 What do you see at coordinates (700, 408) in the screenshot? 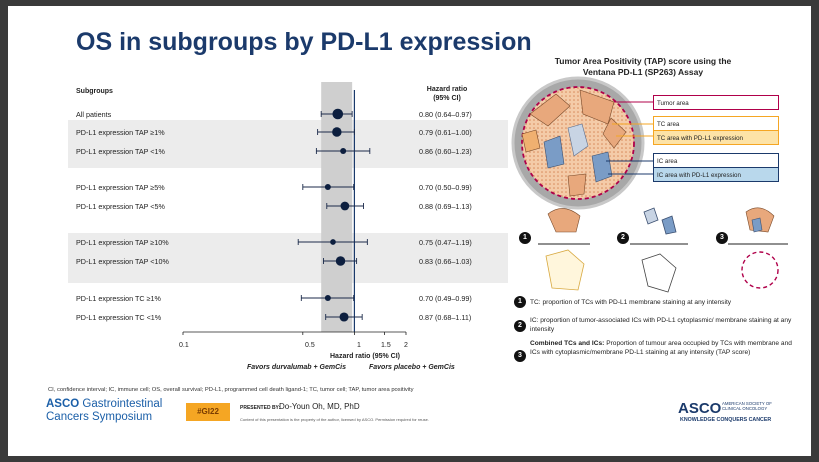
I see `asco-logo: ASCO` at bounding box center [700, 408].